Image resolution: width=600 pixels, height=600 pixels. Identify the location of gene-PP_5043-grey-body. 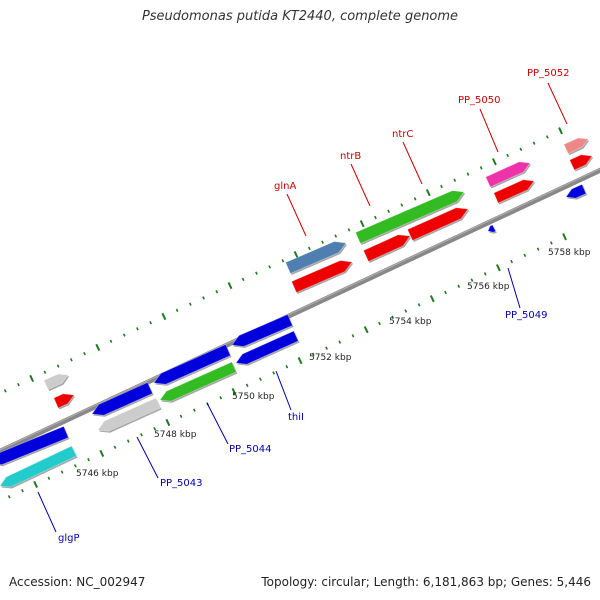
(129, 414).